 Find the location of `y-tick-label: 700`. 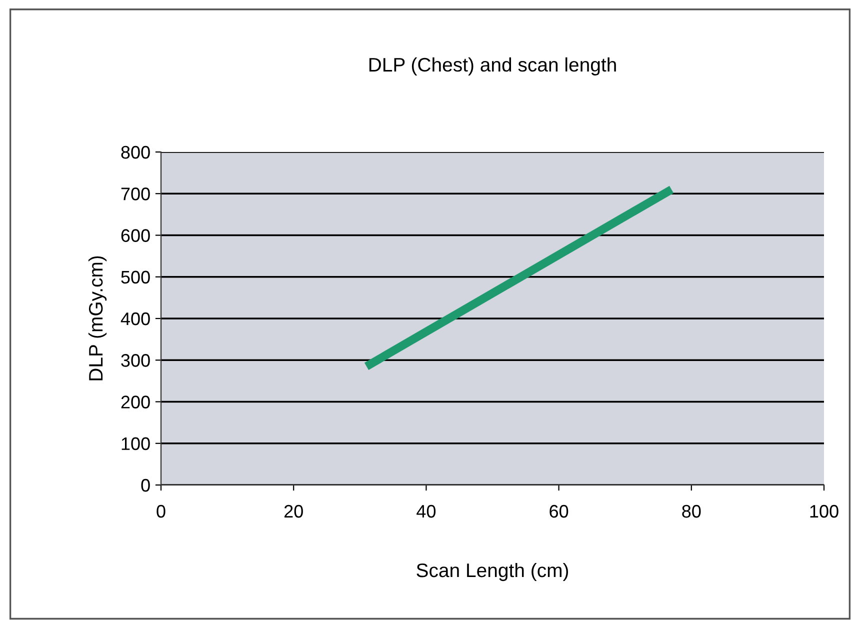

y-tick-label: 700 is located at coordinates (135, 194).